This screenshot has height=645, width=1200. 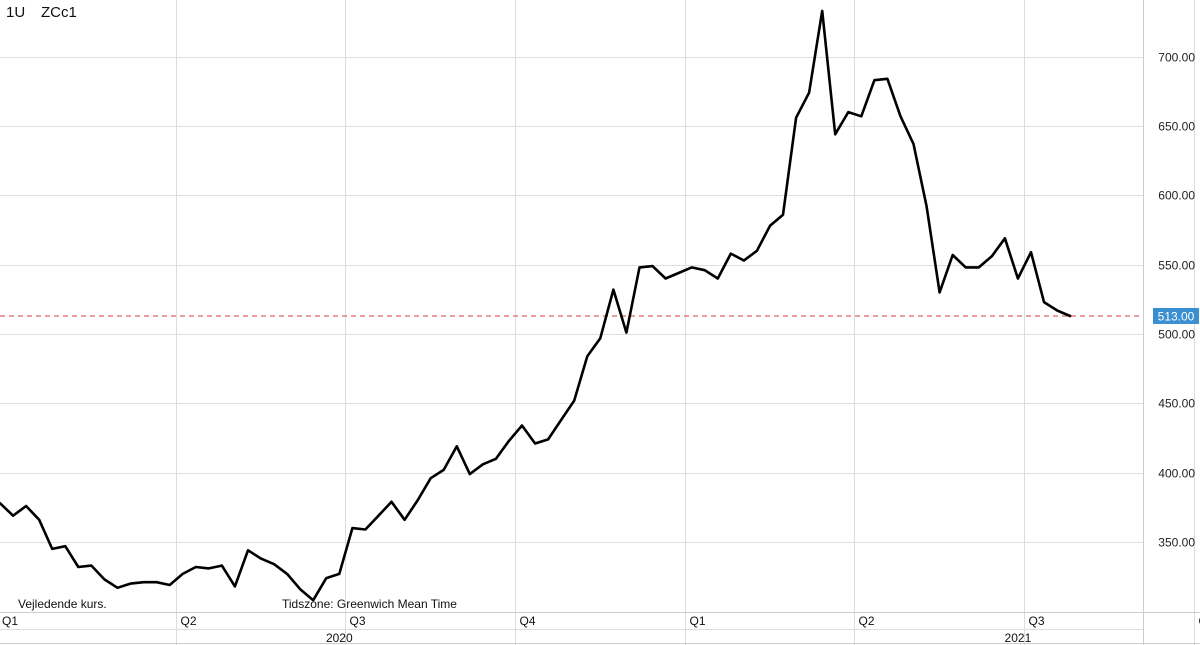 What do you see at coordinates (369, 604) in the screenshot?
I see `timezone-note: Tidszone: Greenwich Mean Time` at bounding box center [369, 604].